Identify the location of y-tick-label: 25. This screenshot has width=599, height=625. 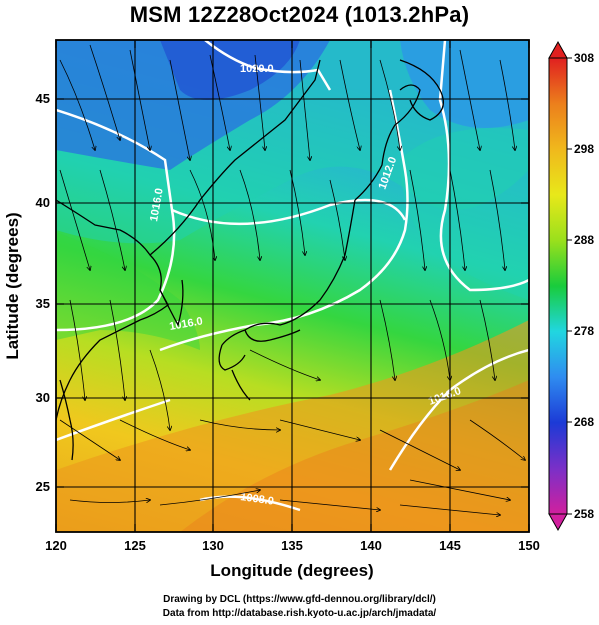
(43, 486).